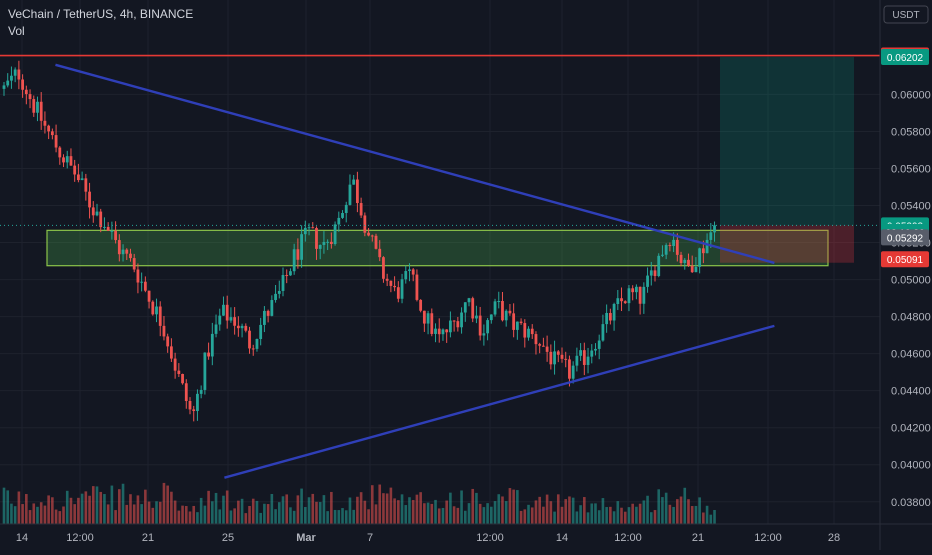  What do you see at coordinates (905, 15) in the screenshot?
I see `currency-badge-text: USDT` at bounding box center [905, 15].